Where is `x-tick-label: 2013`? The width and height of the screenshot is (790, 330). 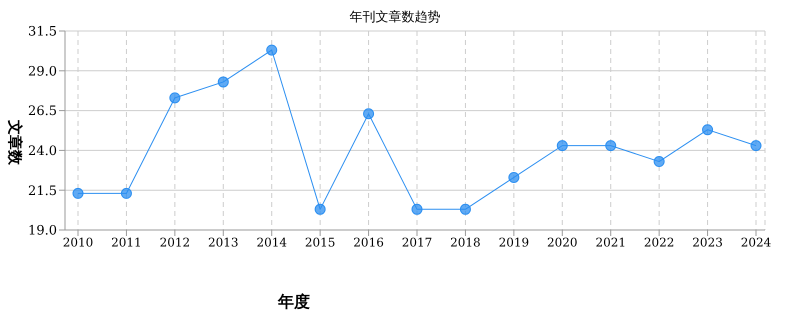
x-tick-label: 2013 is located at coordinates (223, 243).